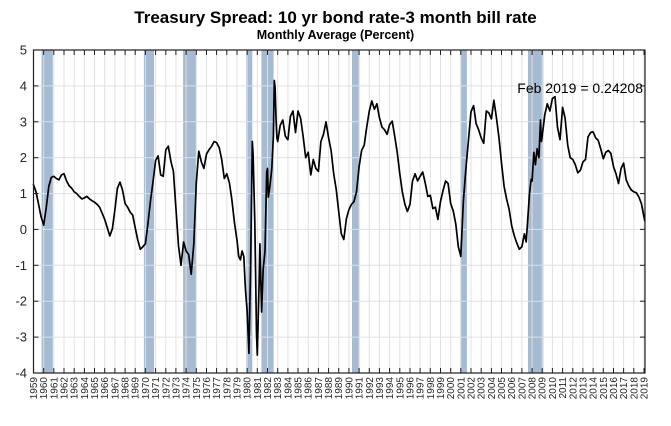  Describe the element at coordinates (95, 388) in the screenshot. I see `x-tick-label: 1965` at that location.